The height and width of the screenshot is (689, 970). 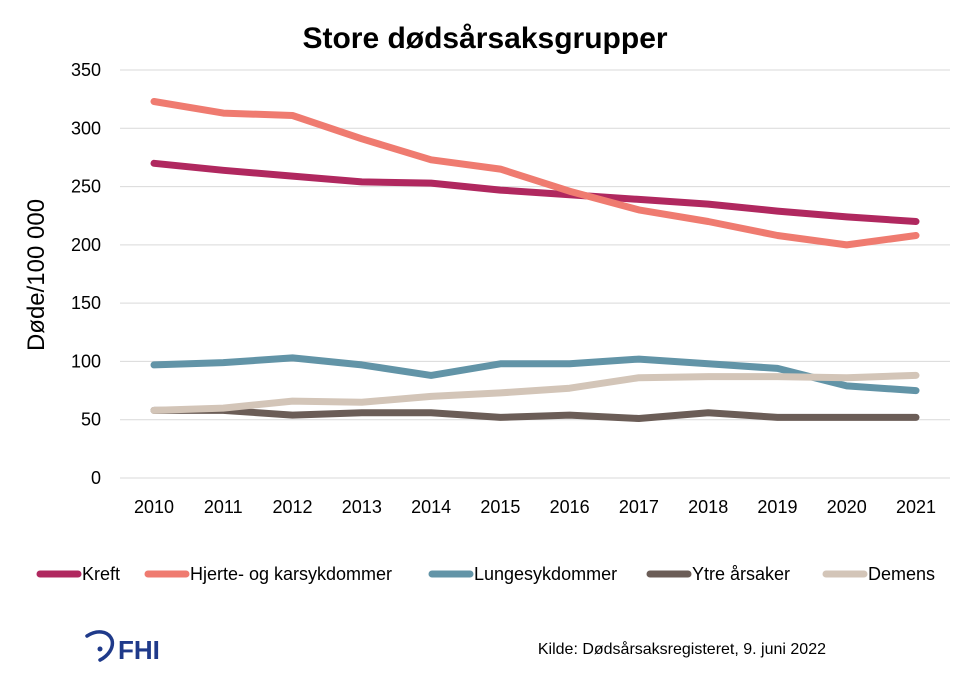 What do you see at coordinates (741, 574) in the screenshot?
I see `legend-label: Ytre årsaker` at bounding box center [741, 574].